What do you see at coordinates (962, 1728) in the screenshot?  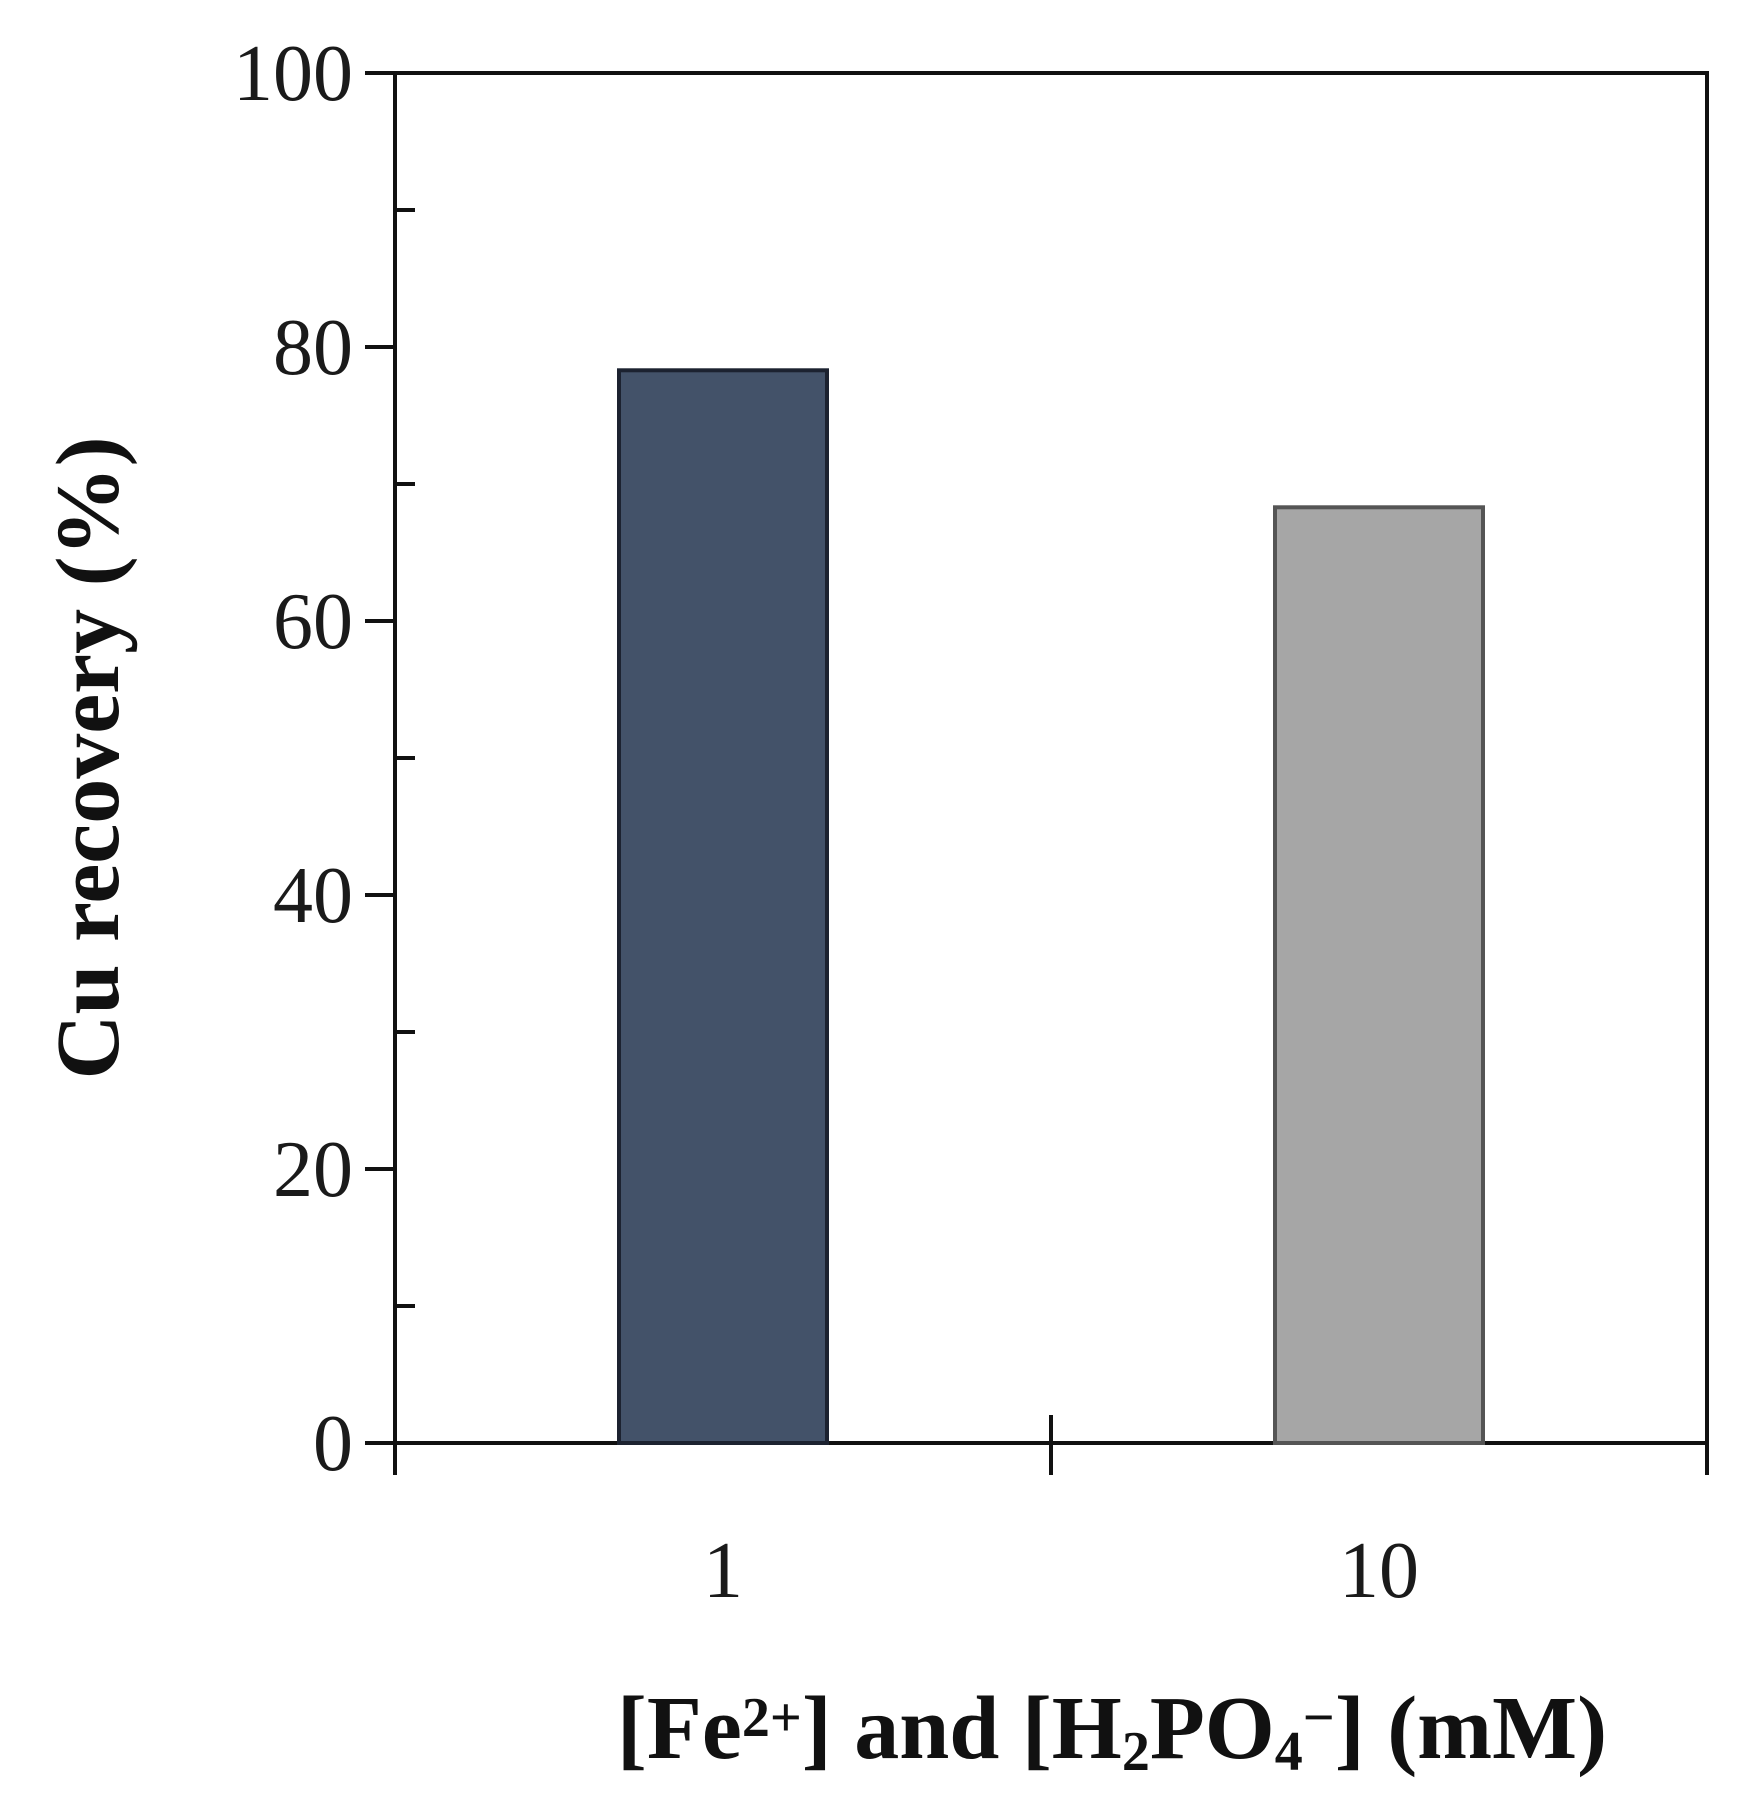 I see `x-axis-title-part: ] and [H` at bounding box center [962, 1728].